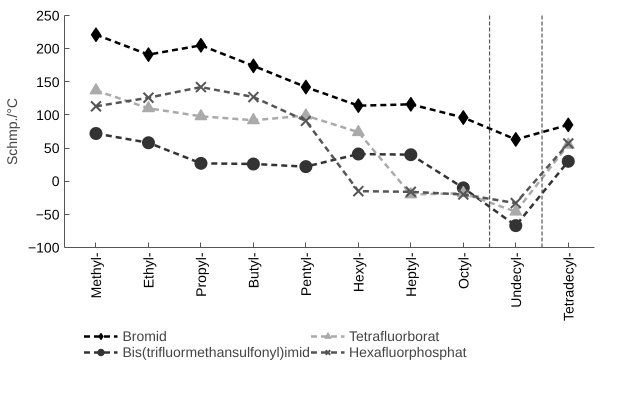 The width and height of the screenshot is (640, 405). I want to click on legend-label: Bromid, so click(144, 336).